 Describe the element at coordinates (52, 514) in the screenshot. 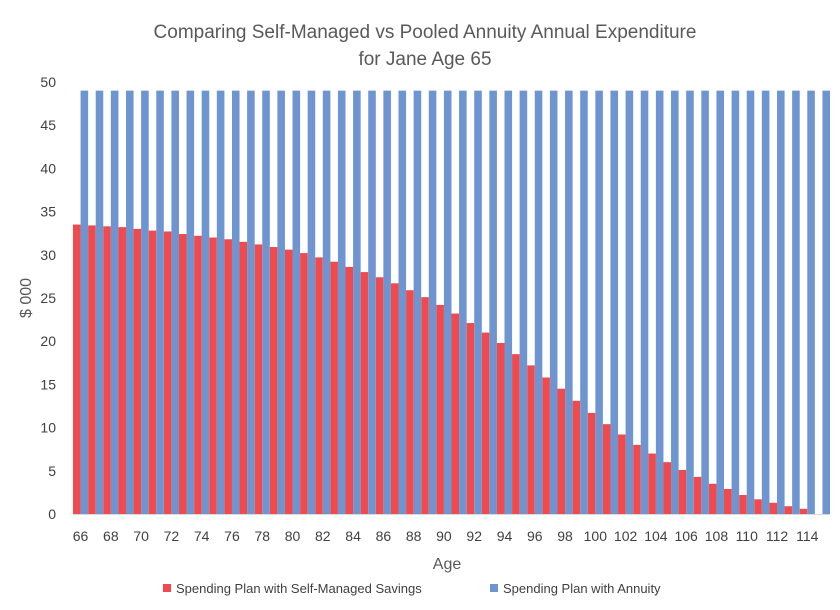

I see `y-tick-label: 0` at that location.